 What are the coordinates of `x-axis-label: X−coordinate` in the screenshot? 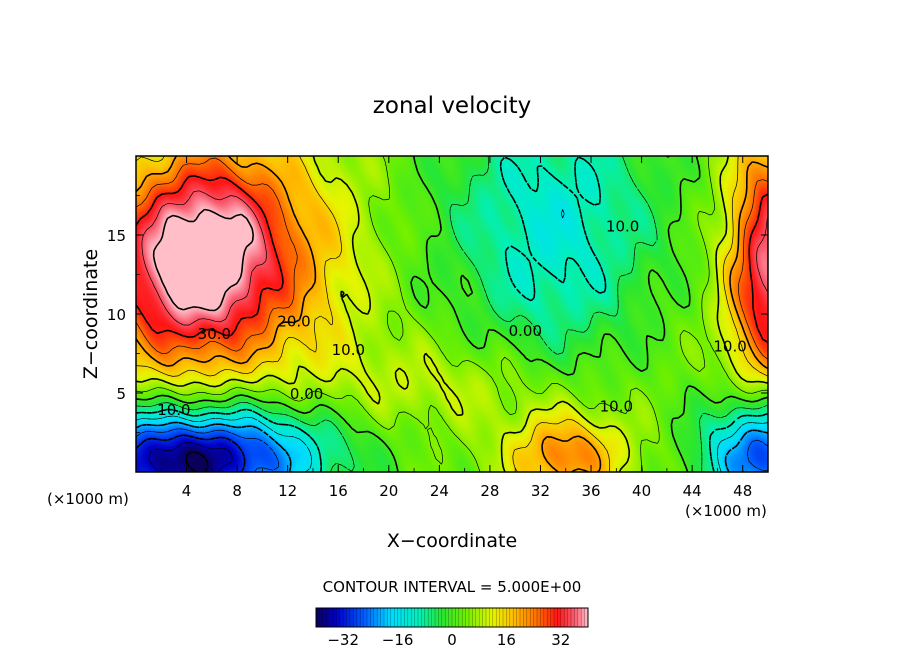 It's located at (452, 541).